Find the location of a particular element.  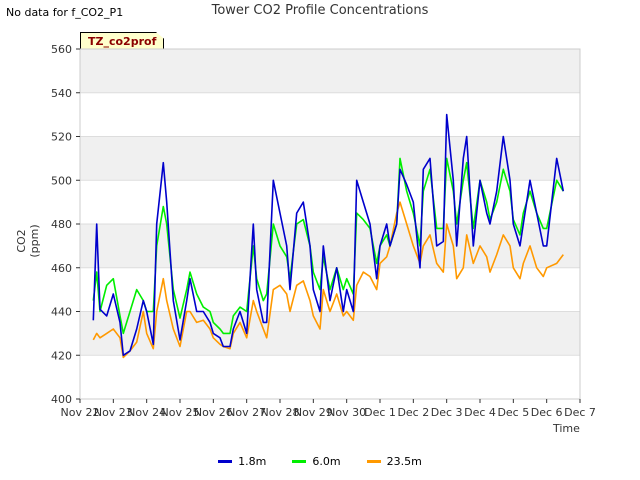

y-tick-label: 540 is located at coordinates (61, 93).